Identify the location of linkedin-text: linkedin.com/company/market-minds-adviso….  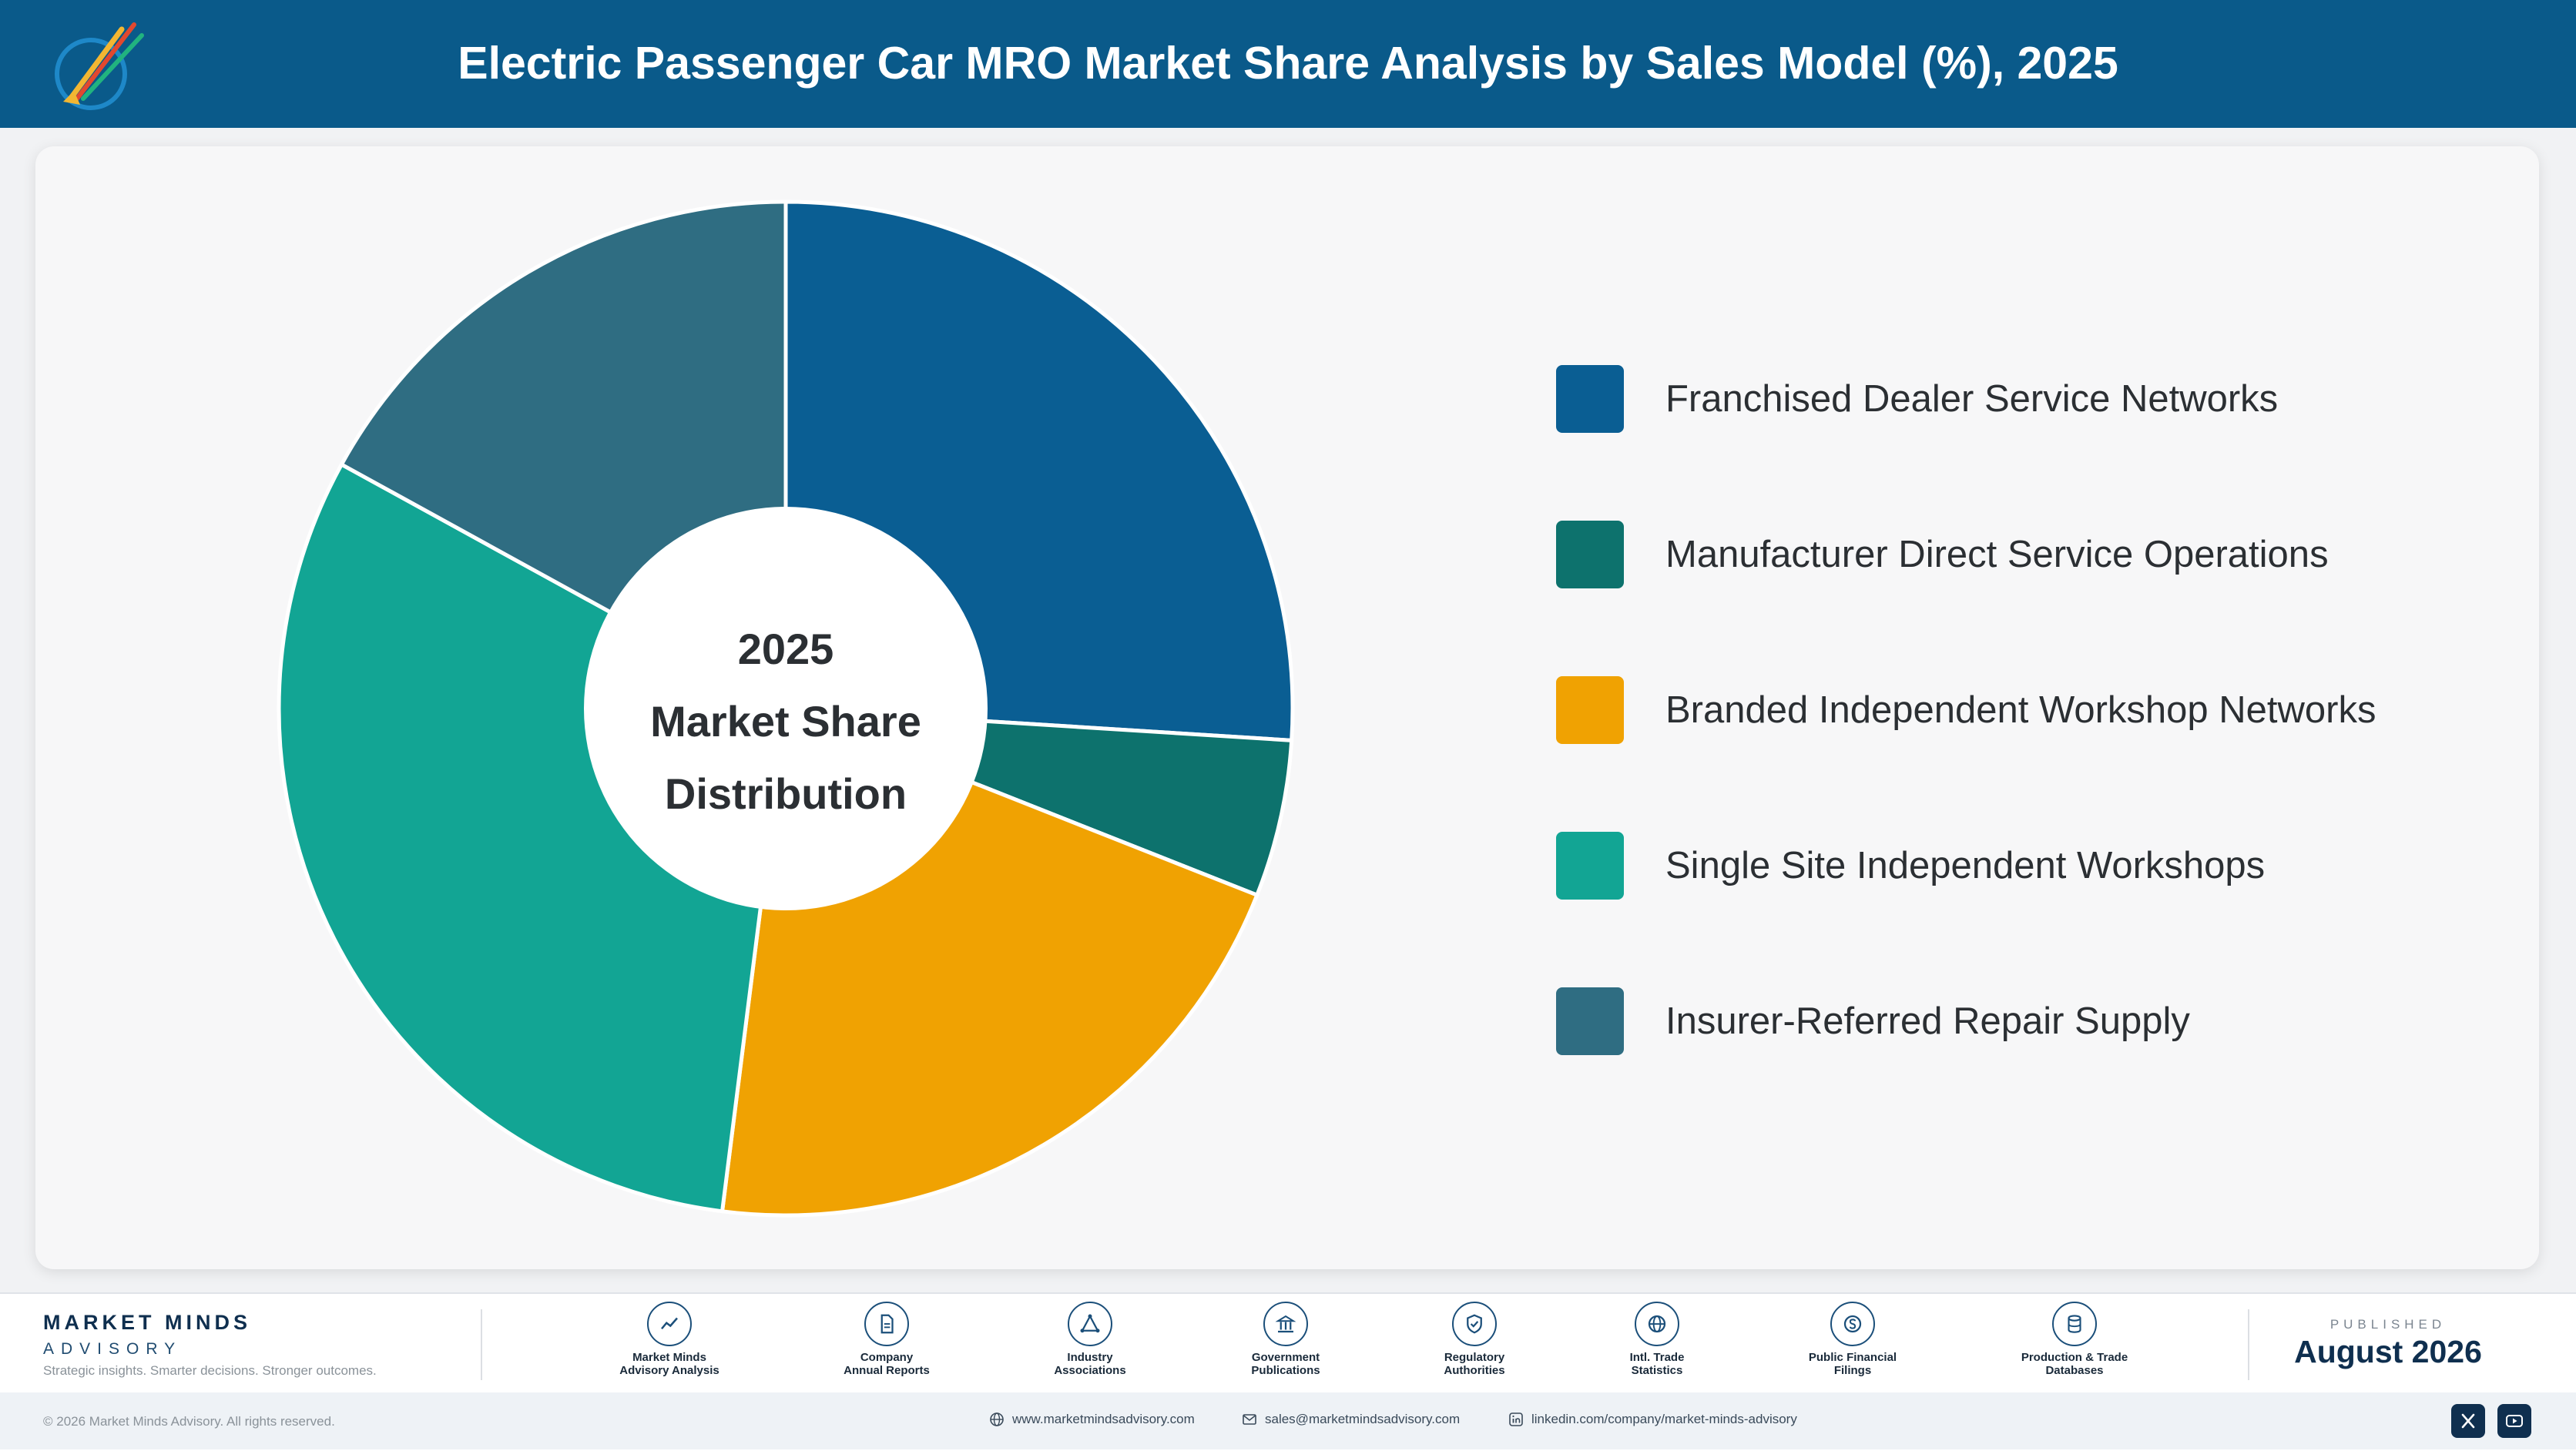
(1664, 1419).